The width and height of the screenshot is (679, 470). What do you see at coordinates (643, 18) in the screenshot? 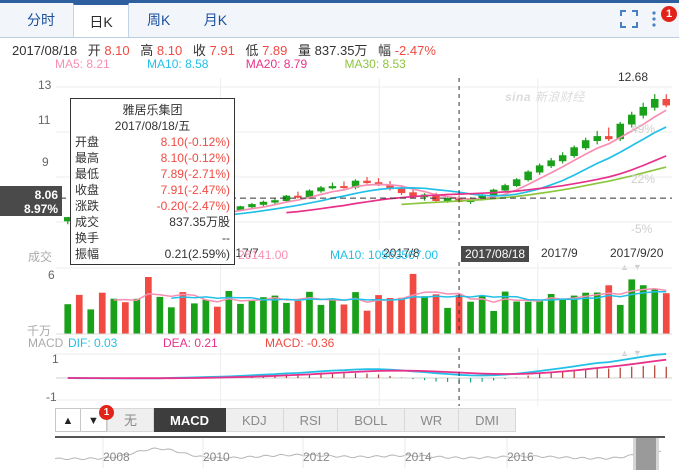
I see `top-icon-group: 1` at bounding box center [643, 18].